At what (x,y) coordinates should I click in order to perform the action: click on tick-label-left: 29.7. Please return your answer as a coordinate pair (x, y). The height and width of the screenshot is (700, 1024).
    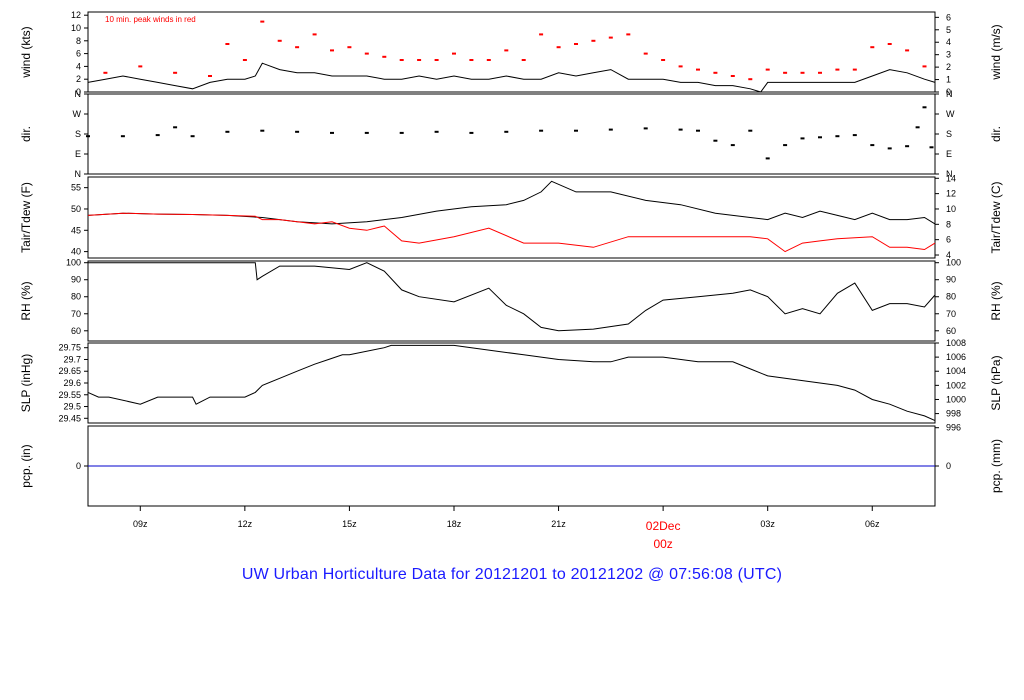
    Looking at the image, I should click on (72, 359).